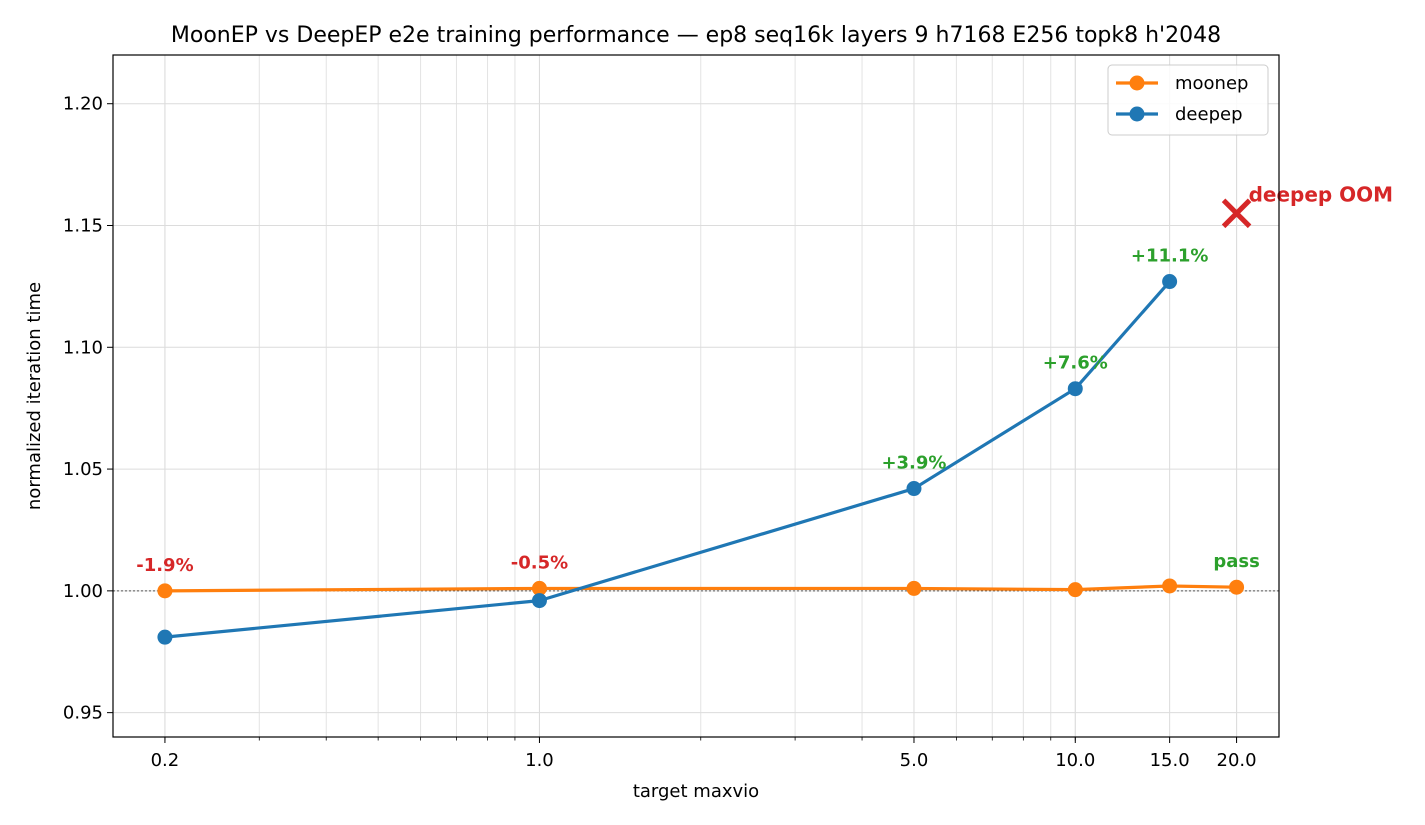  Describe the element at coordinates (83, 591) in the screenshot. I see `y-tick-label: 1.00` at that location.